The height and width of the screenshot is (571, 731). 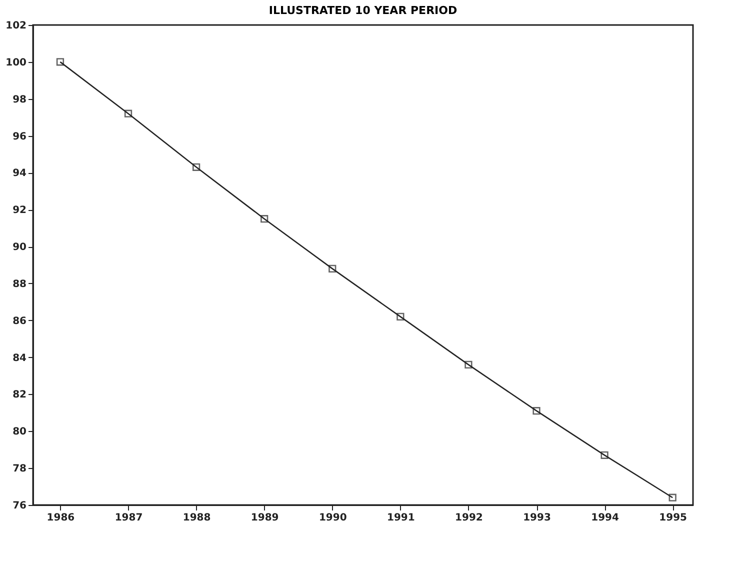 I want to click on y-tick-label: 86, so click(x=19, y=321).